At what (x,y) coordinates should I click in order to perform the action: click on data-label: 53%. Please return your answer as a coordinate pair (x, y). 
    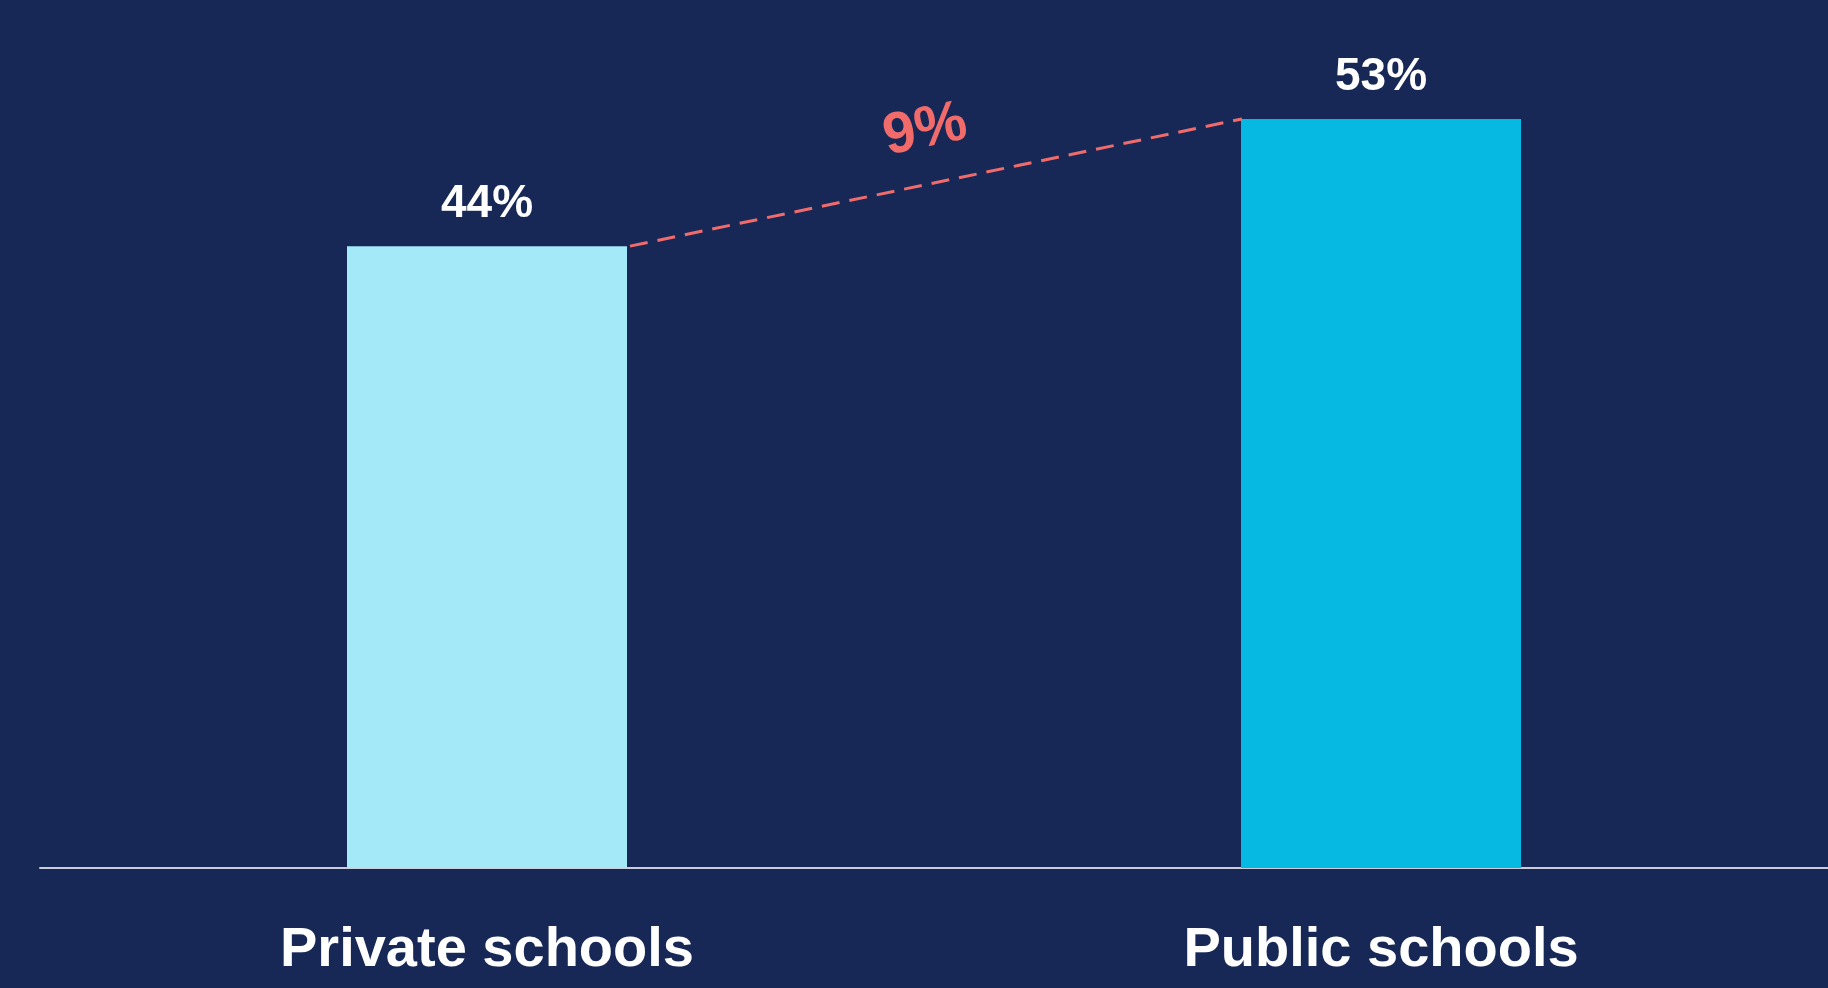
    Looking at the image, I should click on (1381, 73).